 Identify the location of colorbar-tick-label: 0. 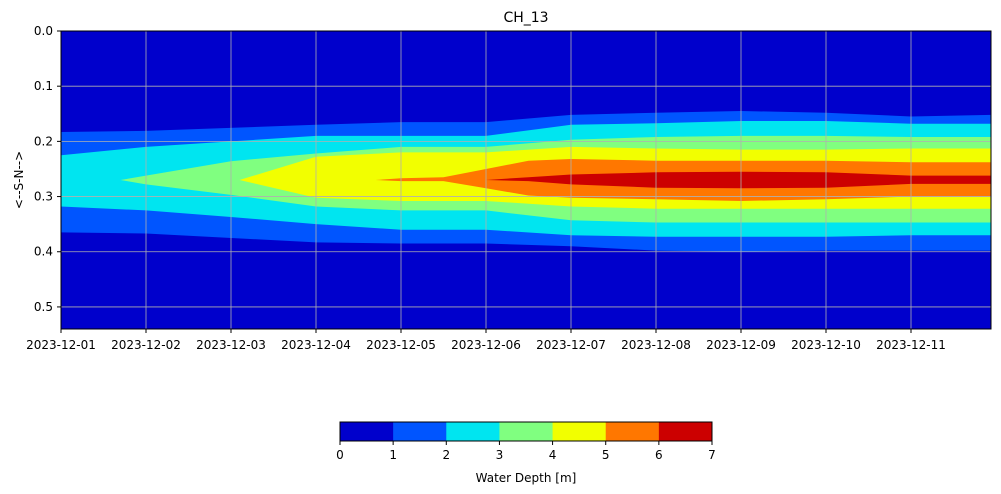
(340, 455).